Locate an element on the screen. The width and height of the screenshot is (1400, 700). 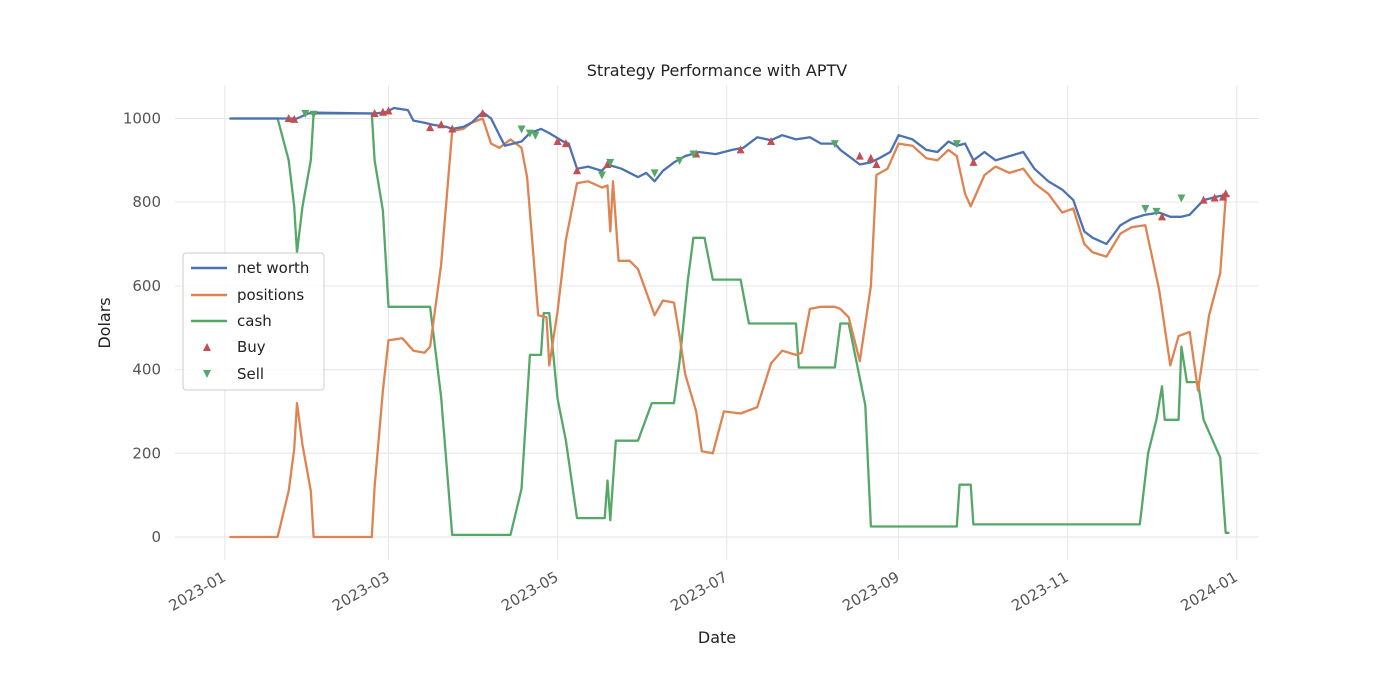
x-tick-label: 2023-03 is located at coordinates (360, 591).